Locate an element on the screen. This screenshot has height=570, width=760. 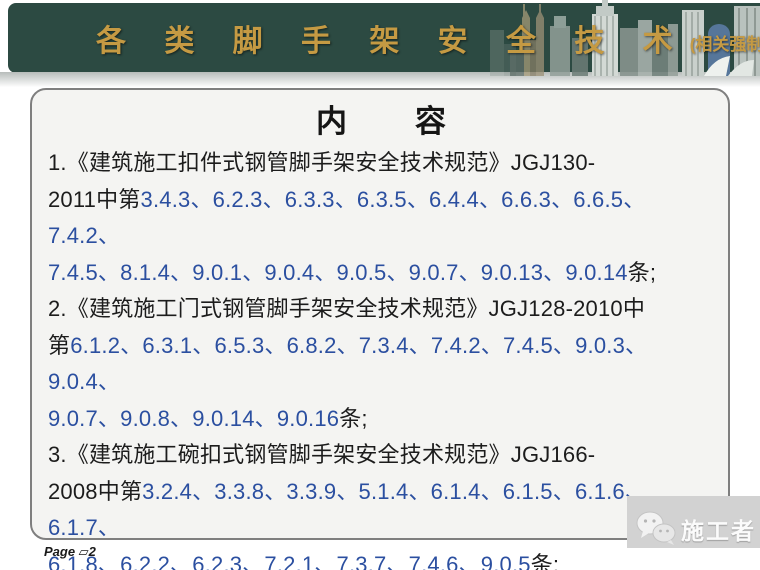
content-line: 3.《建筑施工碗扣式钢管脚手架安全技术规范》JGJ166- is located at coordinates (322, 454).